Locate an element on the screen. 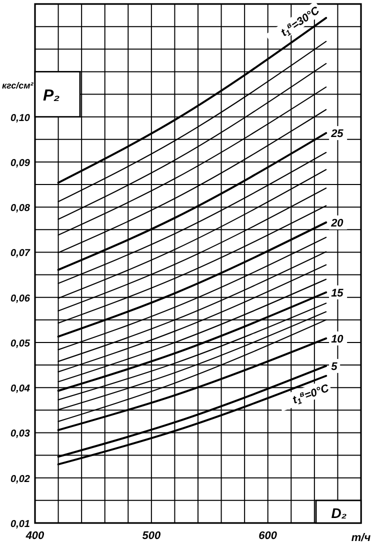  y-tick-label: 0,08 is located at coordinates (20, 208).